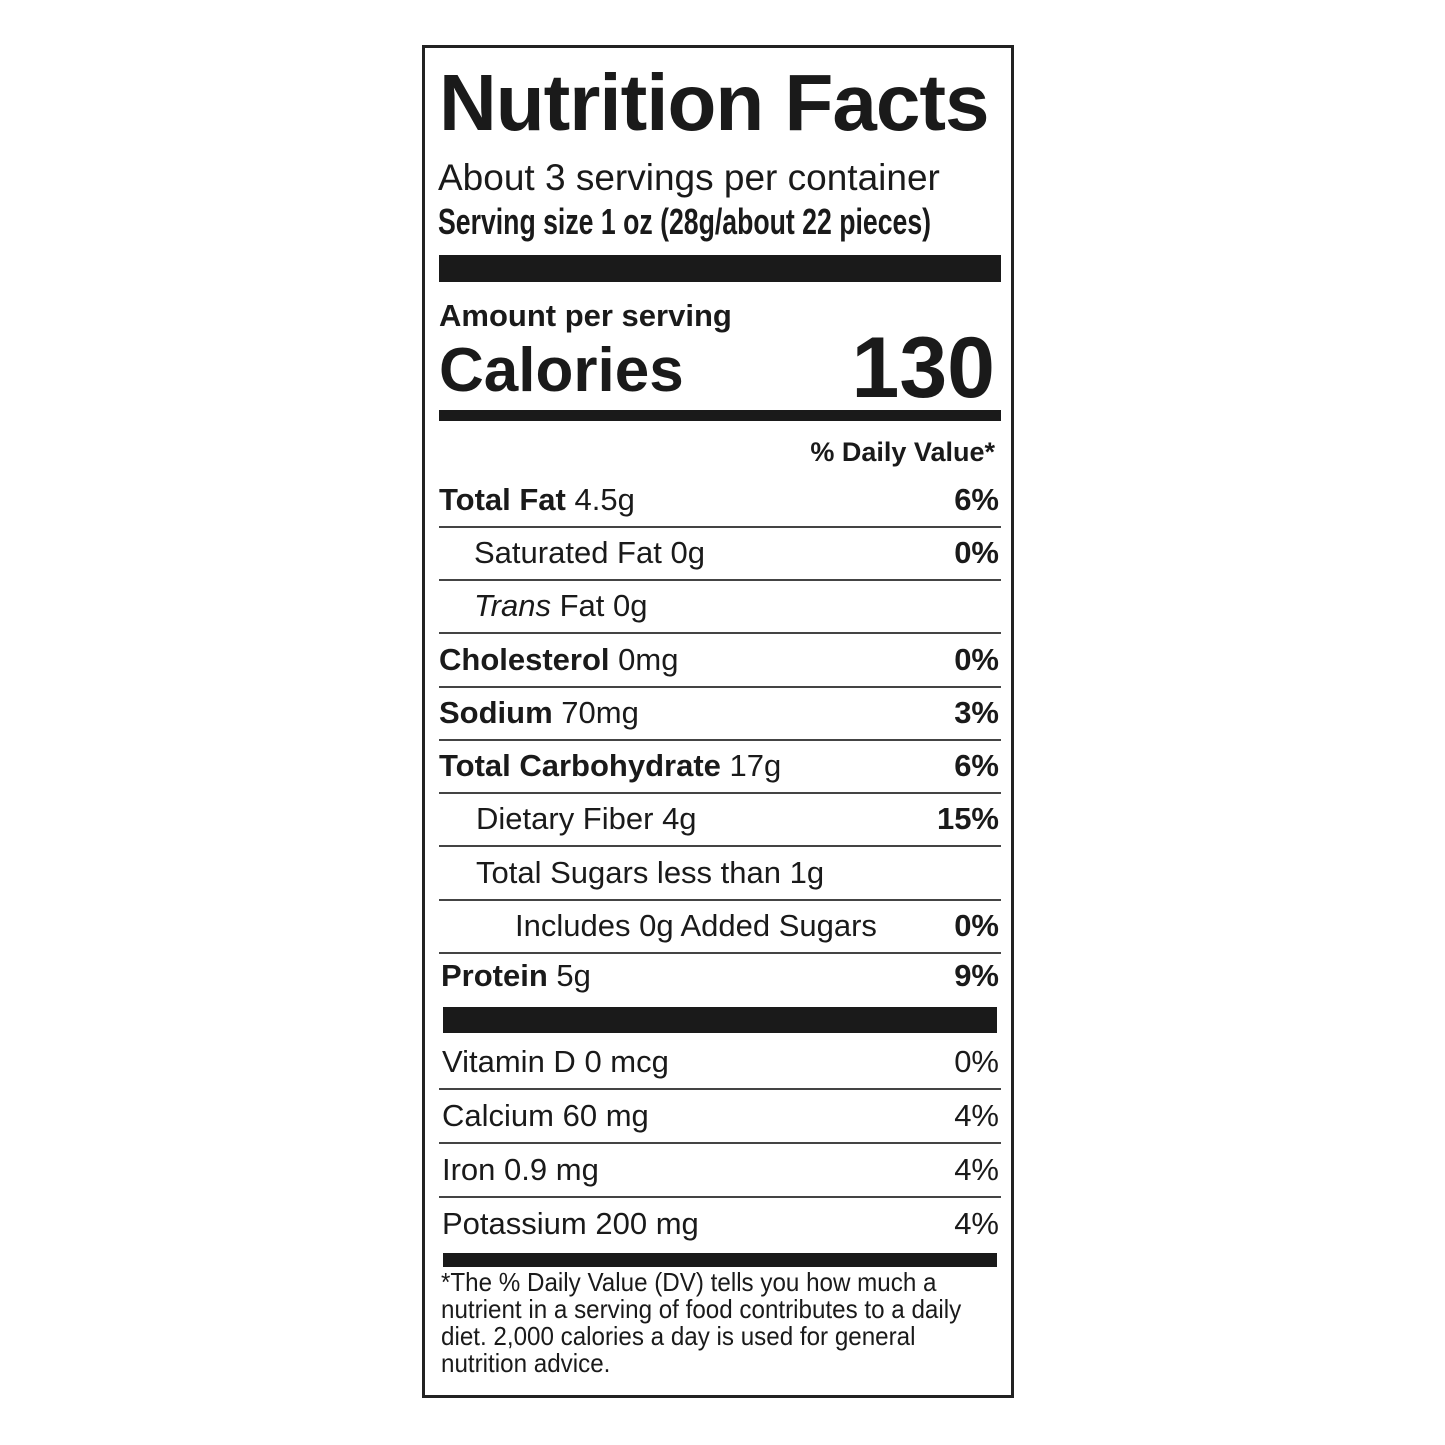 The height and width of the screenshot is (1445, 1445). What do you see at coordinates (561, 370) in the screenshot?
I see `calories-label: Calories` at bounding box center [561, 370].